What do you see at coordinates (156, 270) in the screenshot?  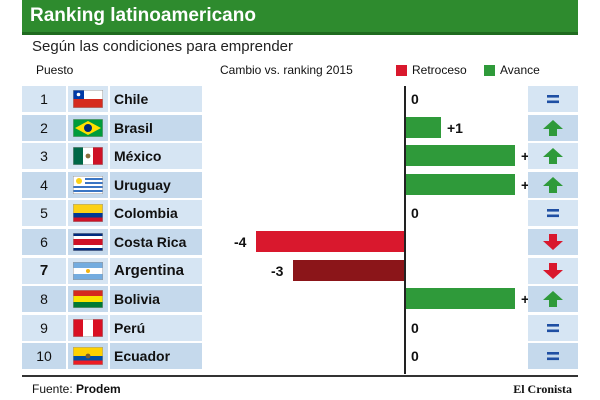 I see `country-name: Argentina` at bounding box center [156, 270].